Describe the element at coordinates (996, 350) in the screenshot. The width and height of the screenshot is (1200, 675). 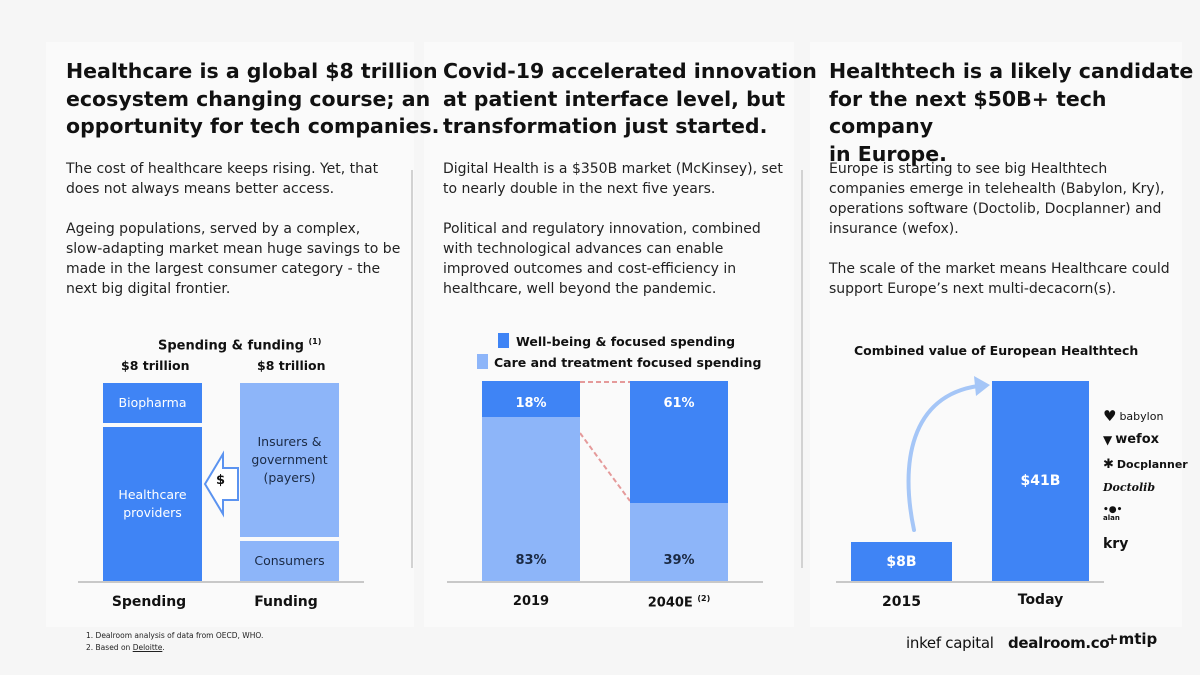
I see `chart3-title: Combined value of European Healthtech` at that location.